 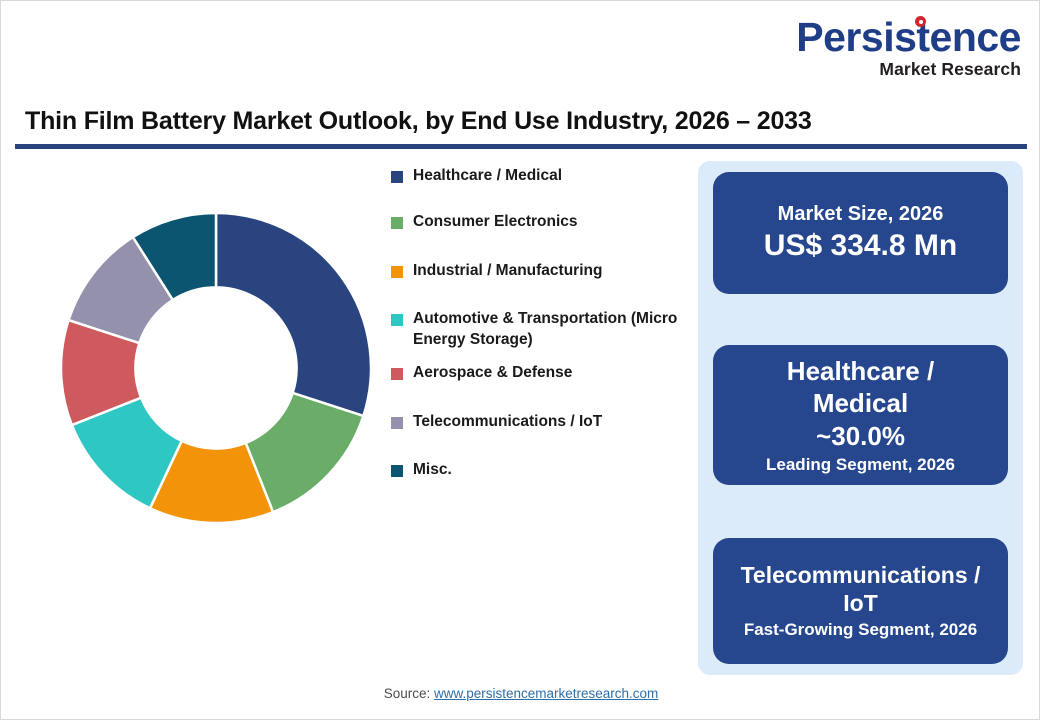 I want to click on source-link: www.persistencemarketresearch.com, so click(x=546, y=693).